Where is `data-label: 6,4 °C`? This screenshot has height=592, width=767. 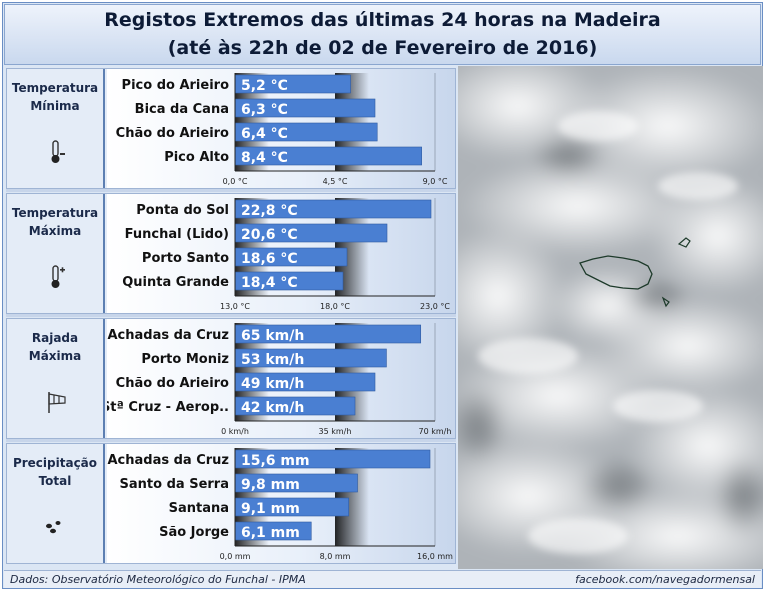
data-label: 6,4 °C is located at coordinates (264, 134).